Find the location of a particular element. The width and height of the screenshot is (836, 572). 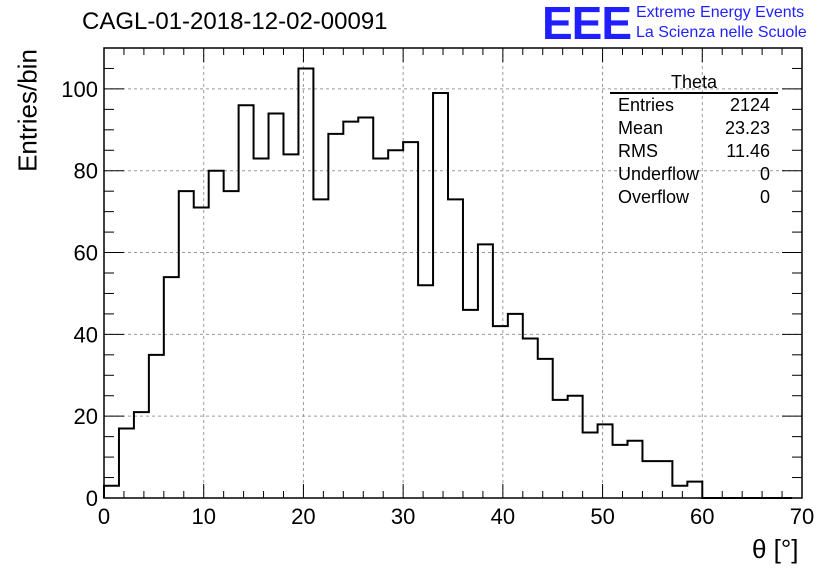

x-tick-label: 70 is located at coordinates (802, 516).